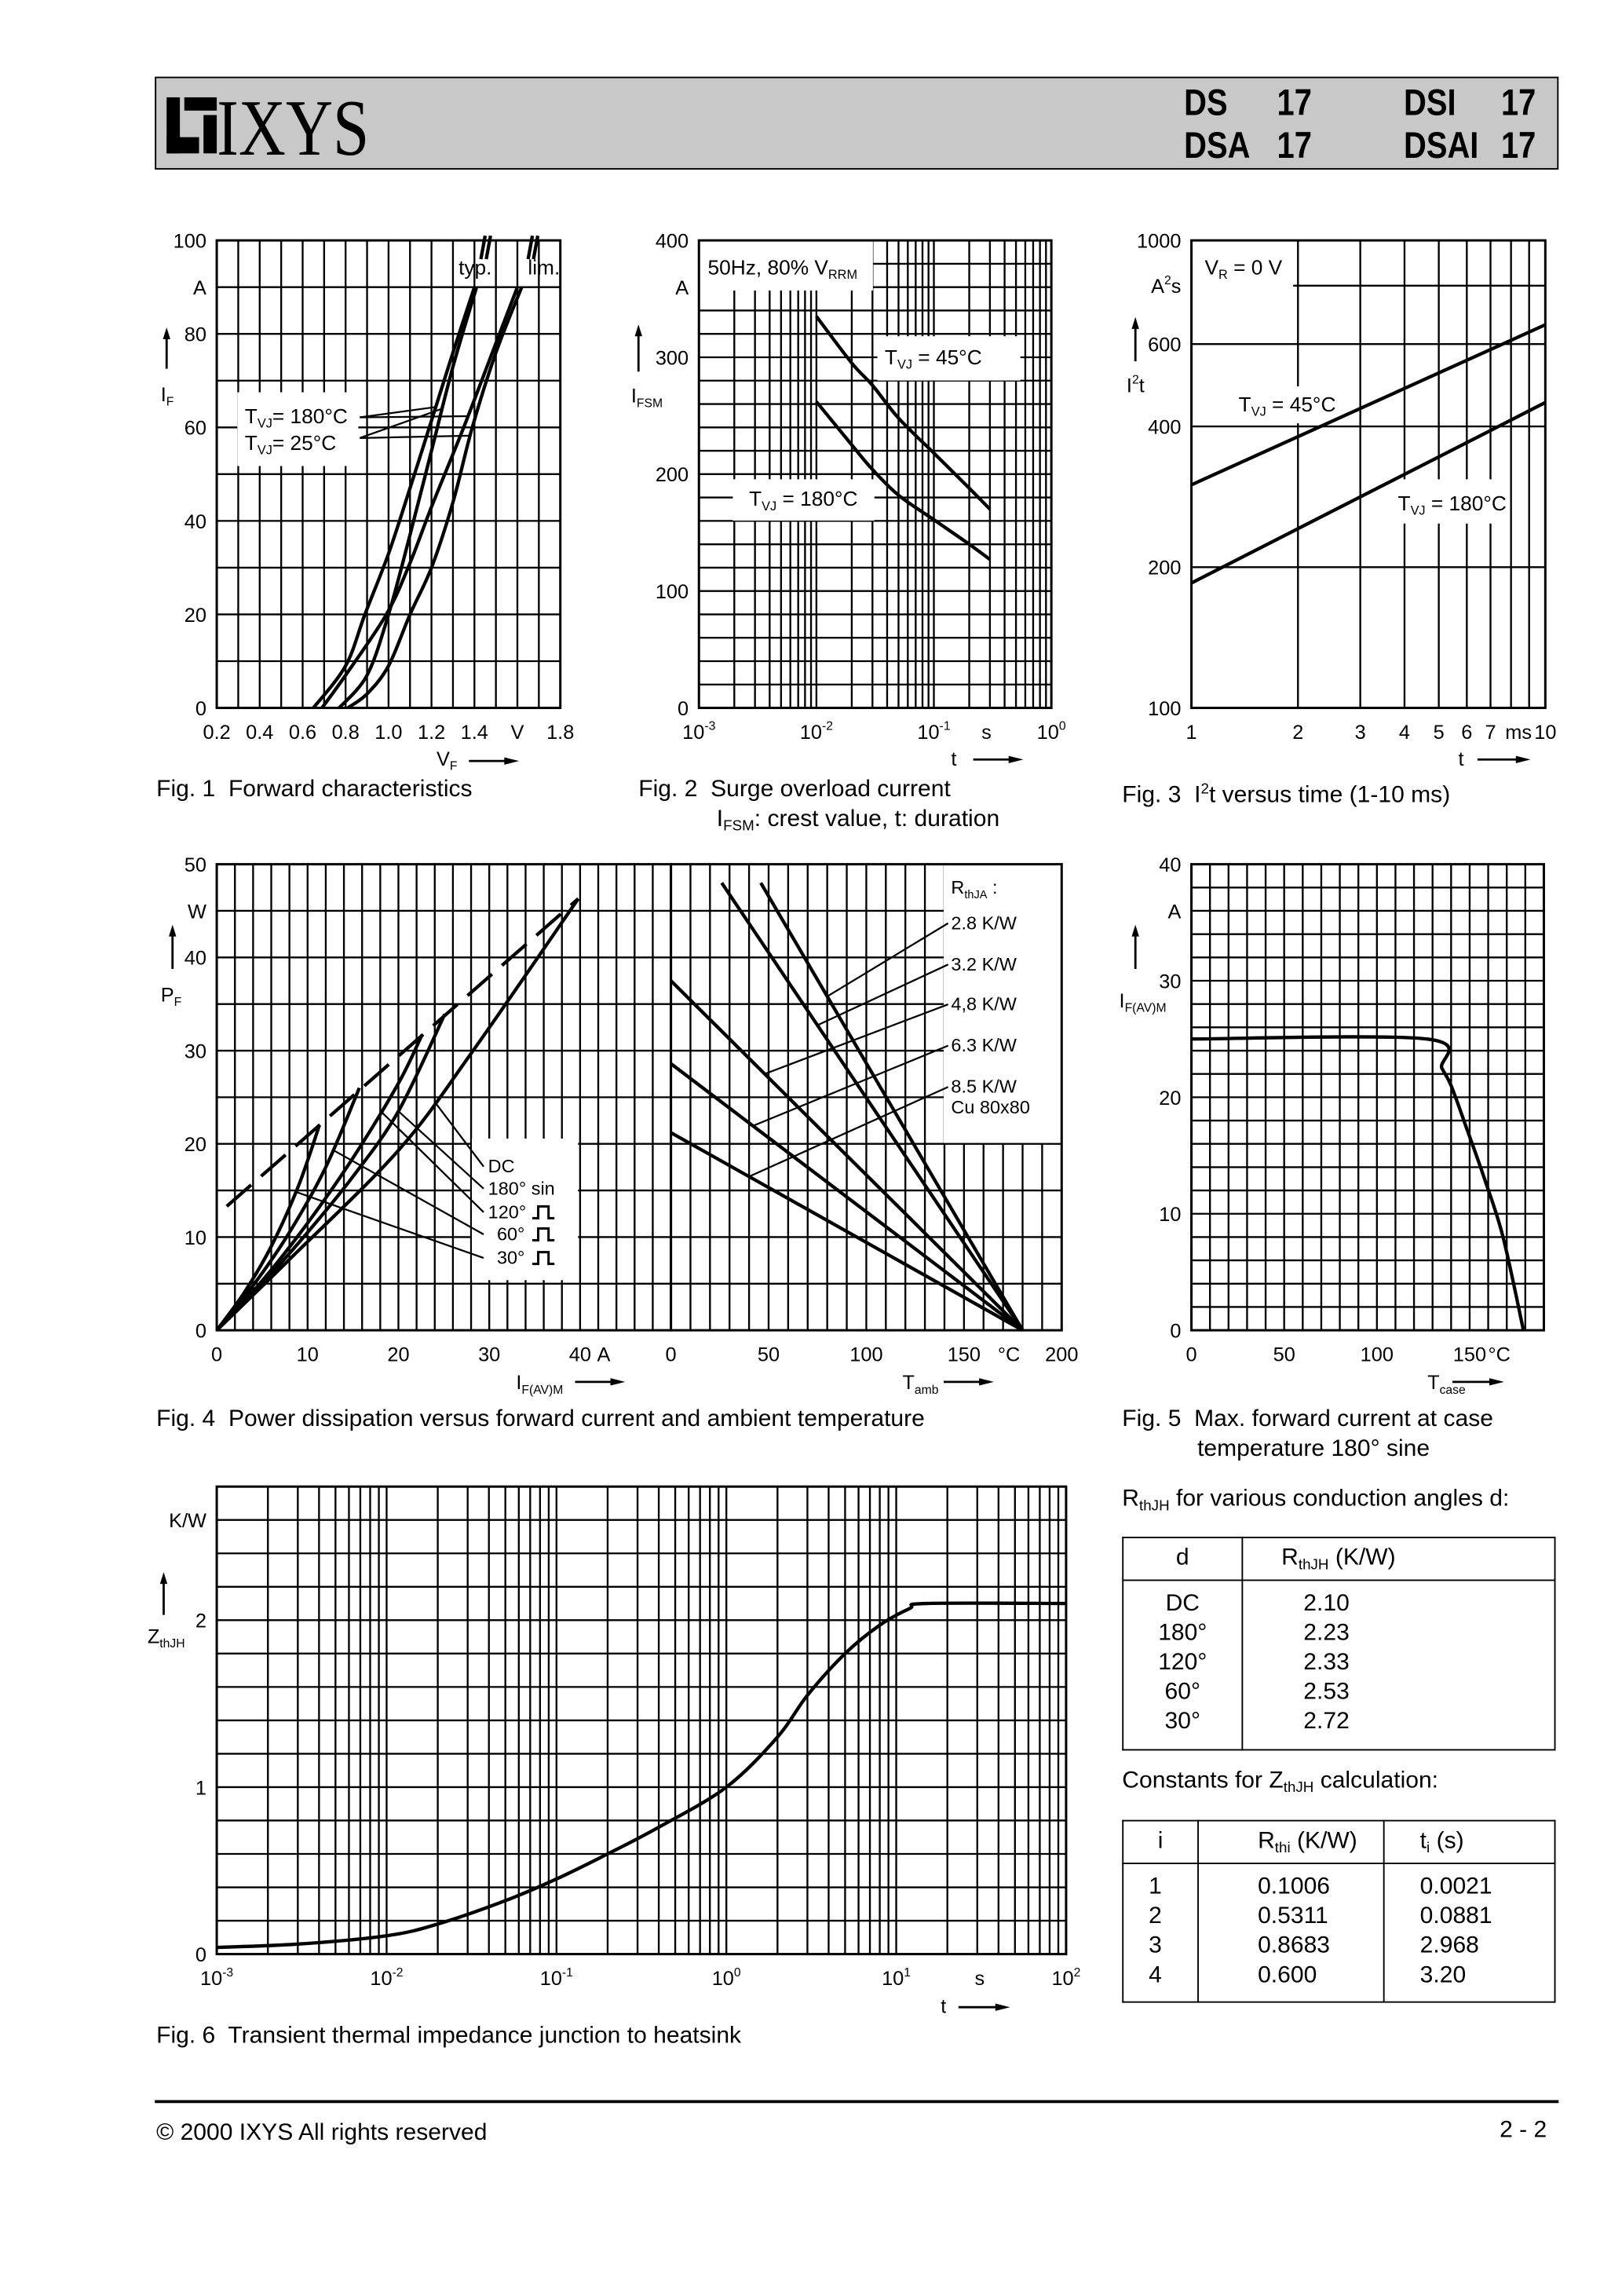 This screenshot has width=1622, height=2296. Describe the element at coordinates (1455, 1887) in the screenshot. I see `cell-ti: 0.0021` at that location.